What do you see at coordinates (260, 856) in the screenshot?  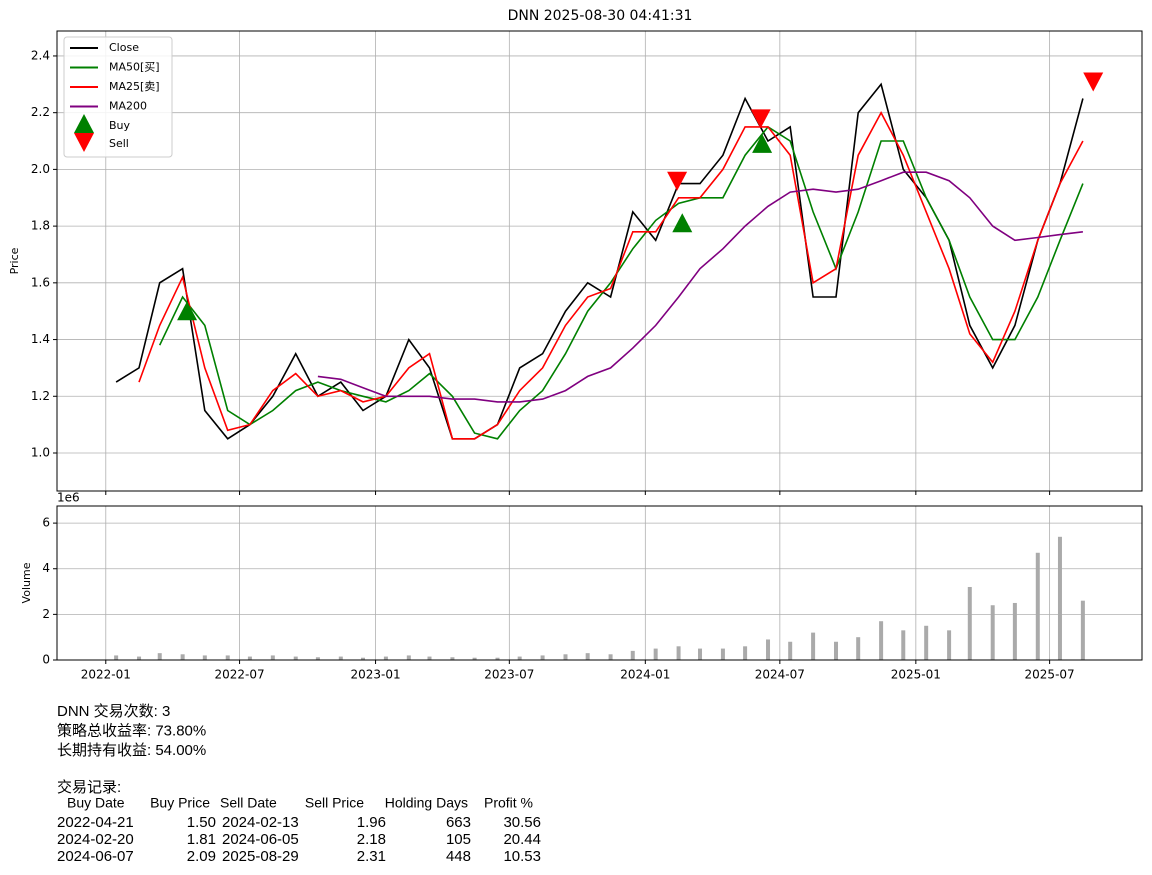 I see `table-cell: 2025-08-29` at bounding box center [260, 856].